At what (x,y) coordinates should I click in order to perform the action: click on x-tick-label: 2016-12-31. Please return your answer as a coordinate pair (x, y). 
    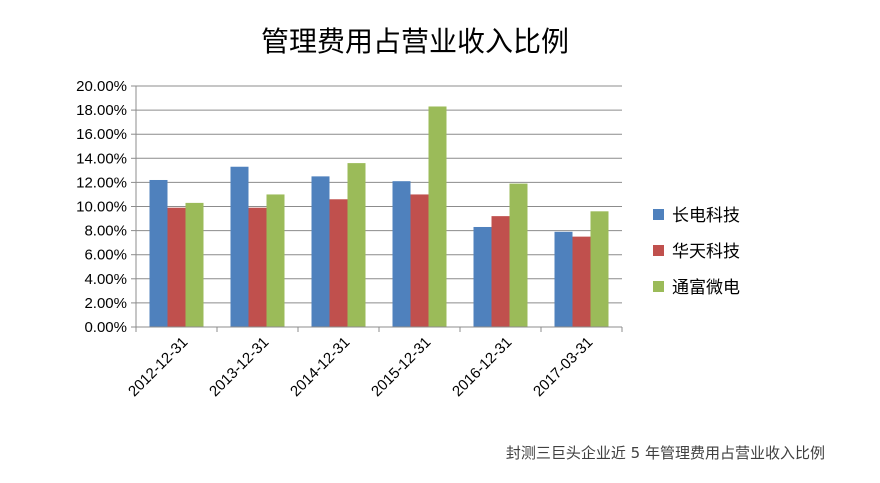
    Looking at the image, I should click on (482, 367).